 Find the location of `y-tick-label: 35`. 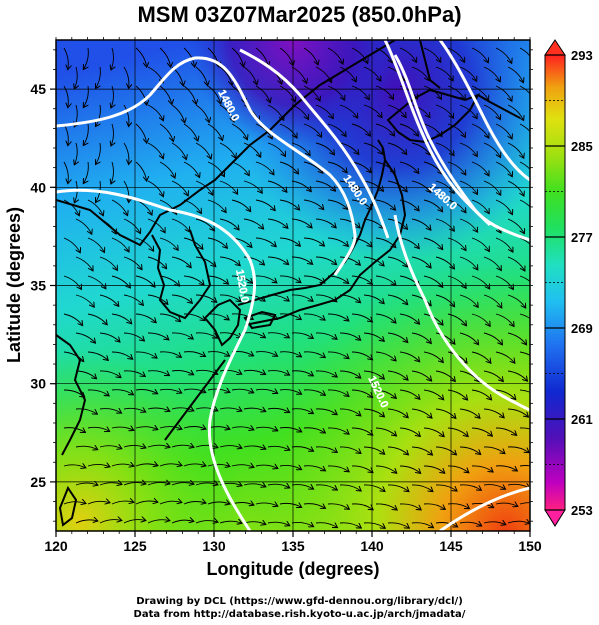

y-tick-label: 35 is located at coordinates (38, 286).